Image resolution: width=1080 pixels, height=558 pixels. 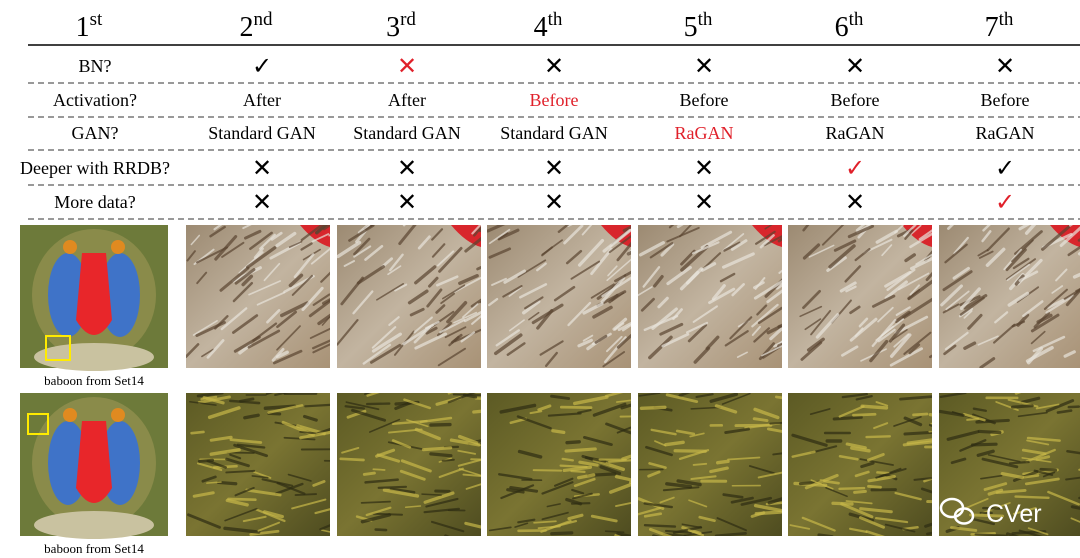 I want to click on header-ordinal: nd, so click(x=264, y=19).